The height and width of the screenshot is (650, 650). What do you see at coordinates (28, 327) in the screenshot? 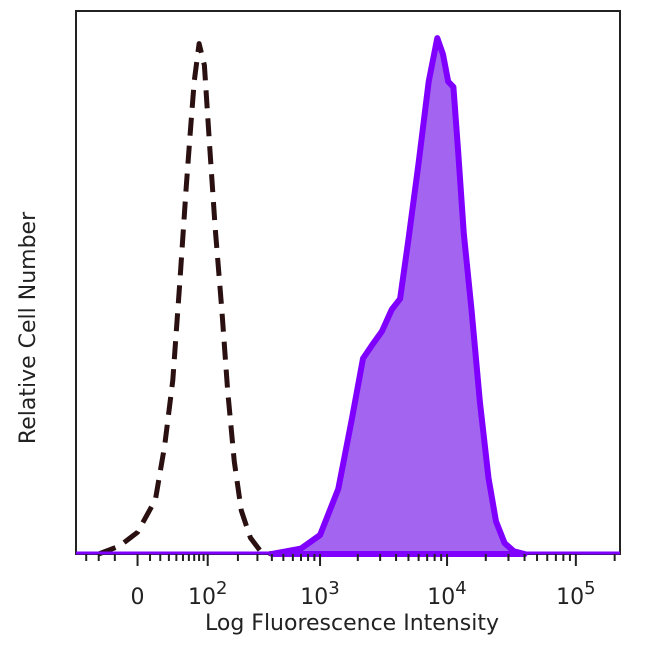
I see `y-axis-title: Relative Cell Number` at bounding box center [28, 327].